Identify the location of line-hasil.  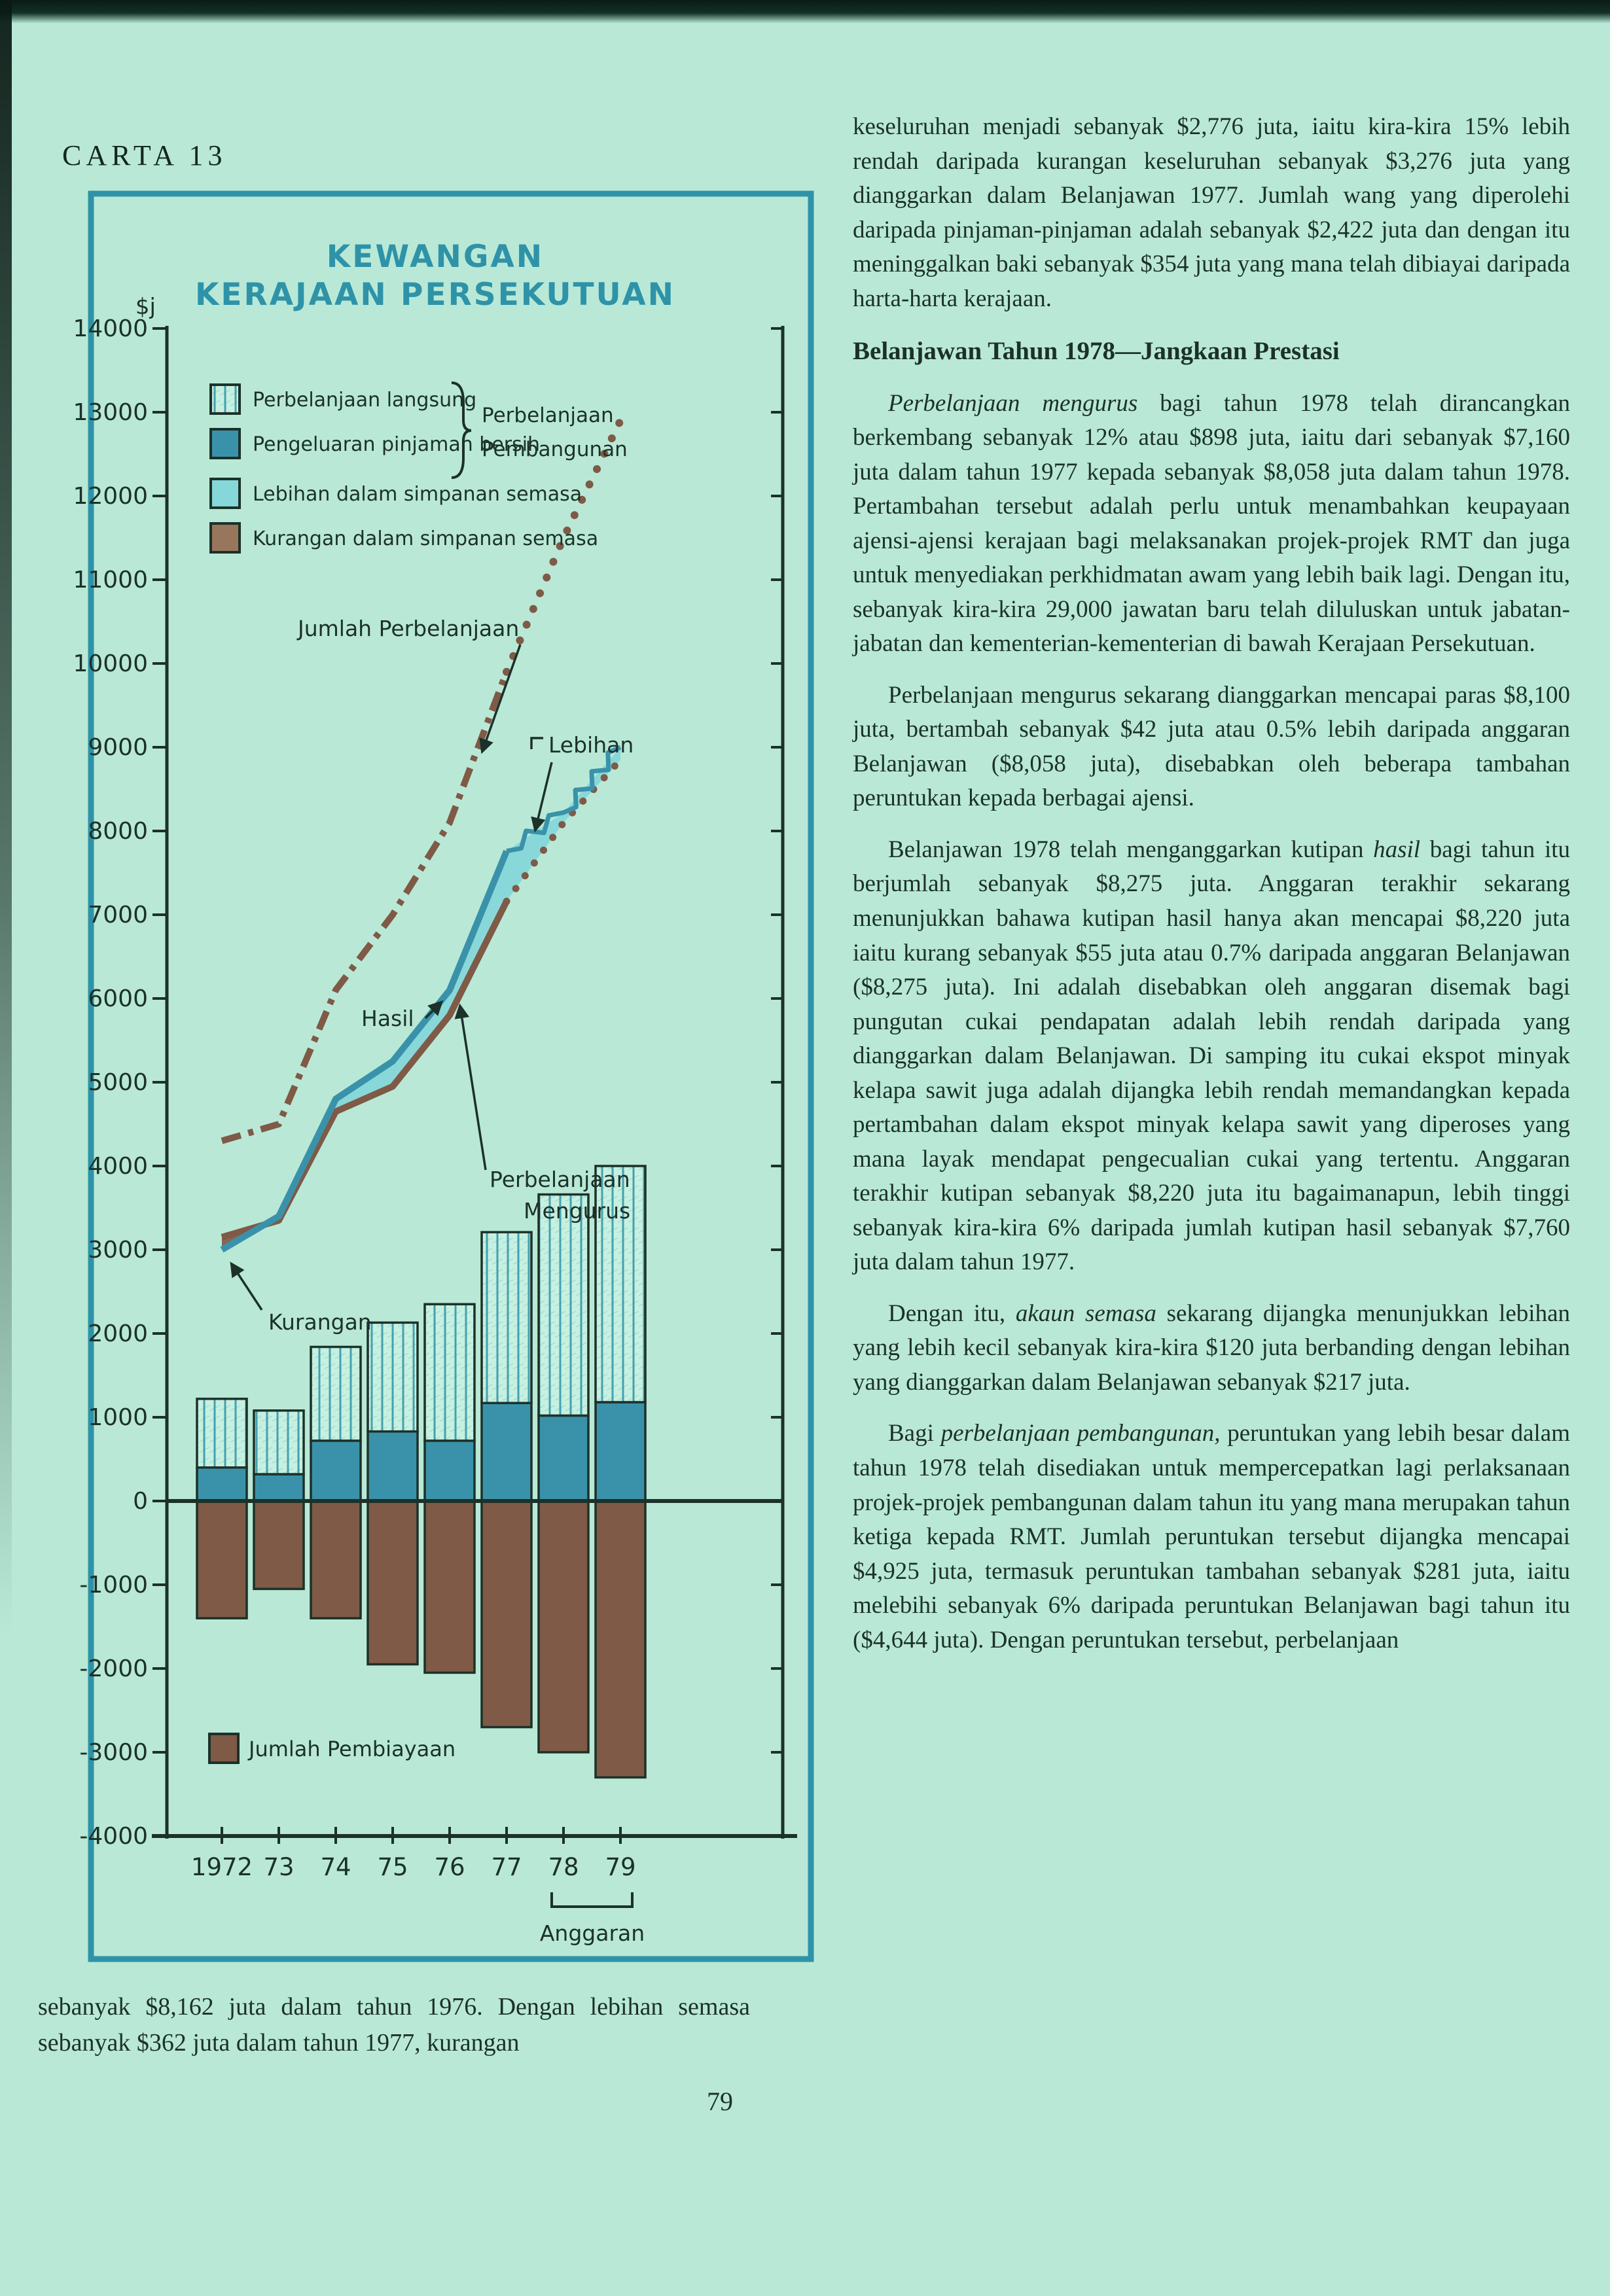
(365, 1051).